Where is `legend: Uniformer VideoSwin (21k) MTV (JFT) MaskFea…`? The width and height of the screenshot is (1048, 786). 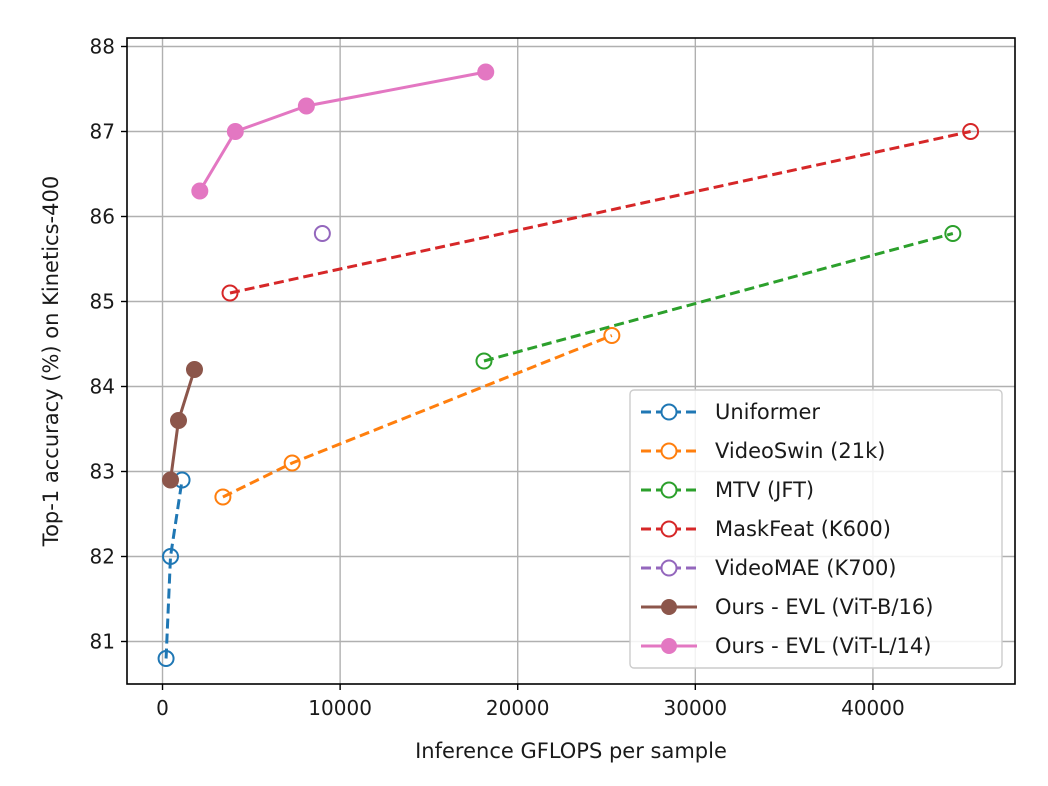 legend: Uniformer VideoSwin (21k) MTV (JFT) MaskFea… is located at coordinates (816, 529).